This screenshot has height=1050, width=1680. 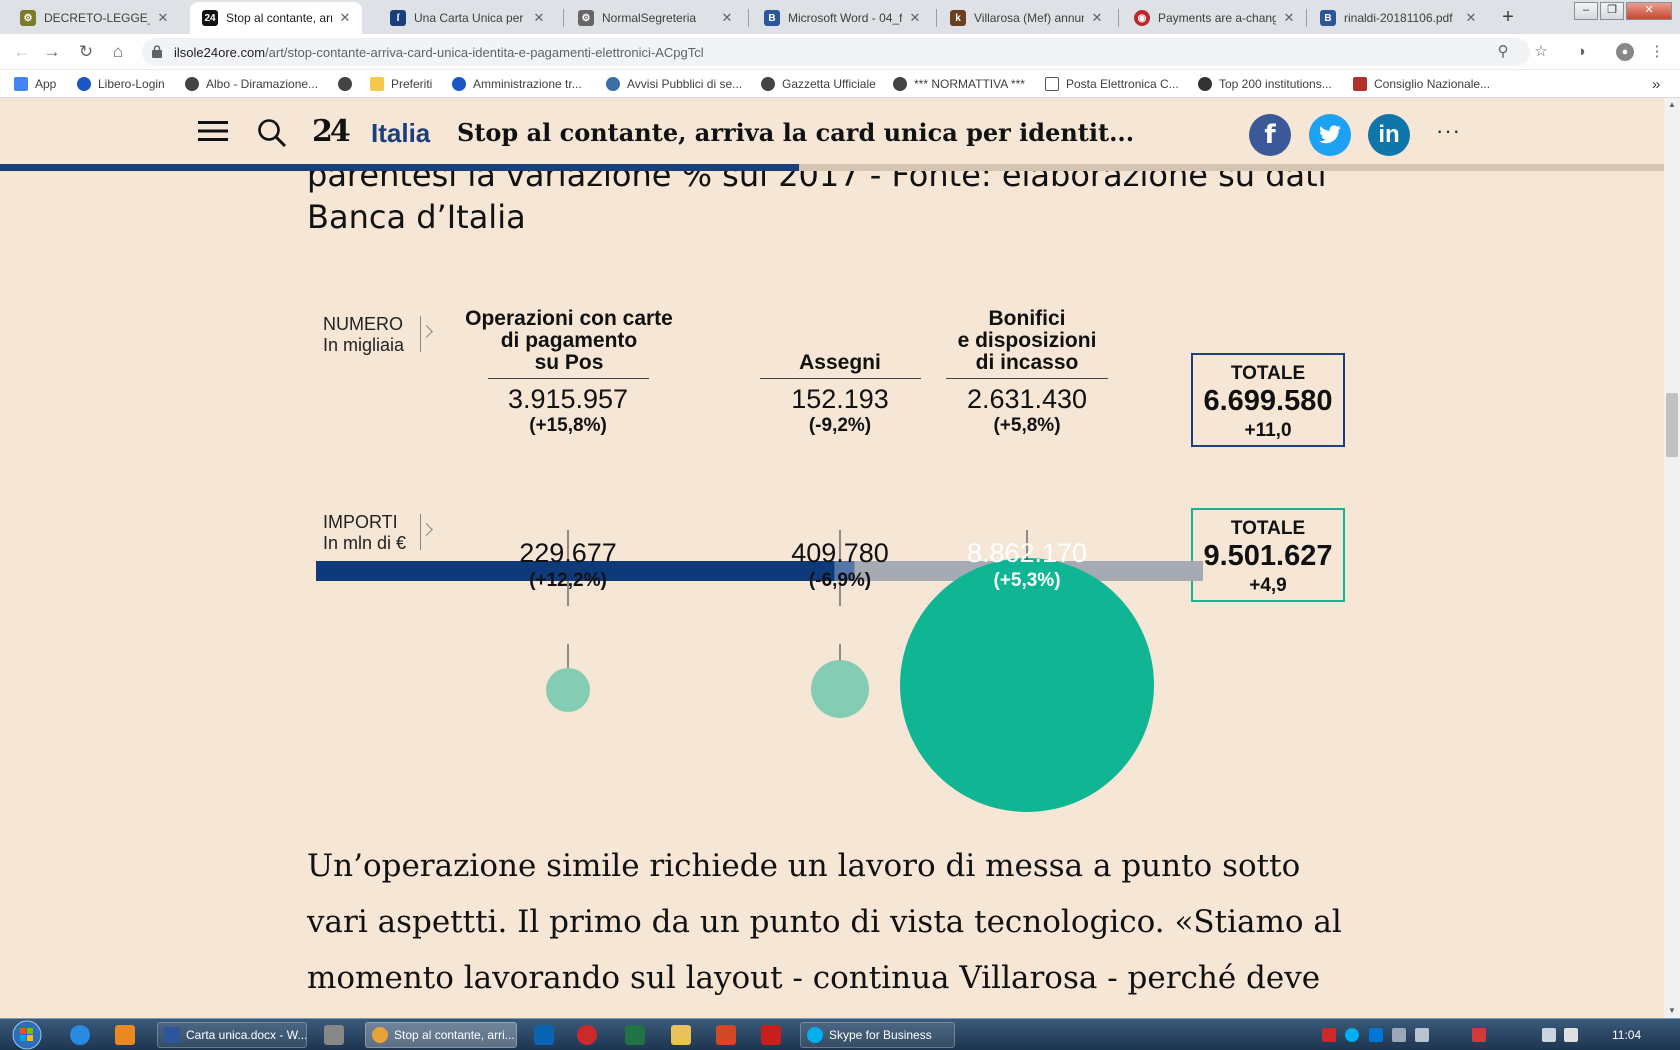 What do you see at coordinates (1422, 1035) in the screenshot?
I see `tray-network-icon` at bounding box center [1422, 1035].